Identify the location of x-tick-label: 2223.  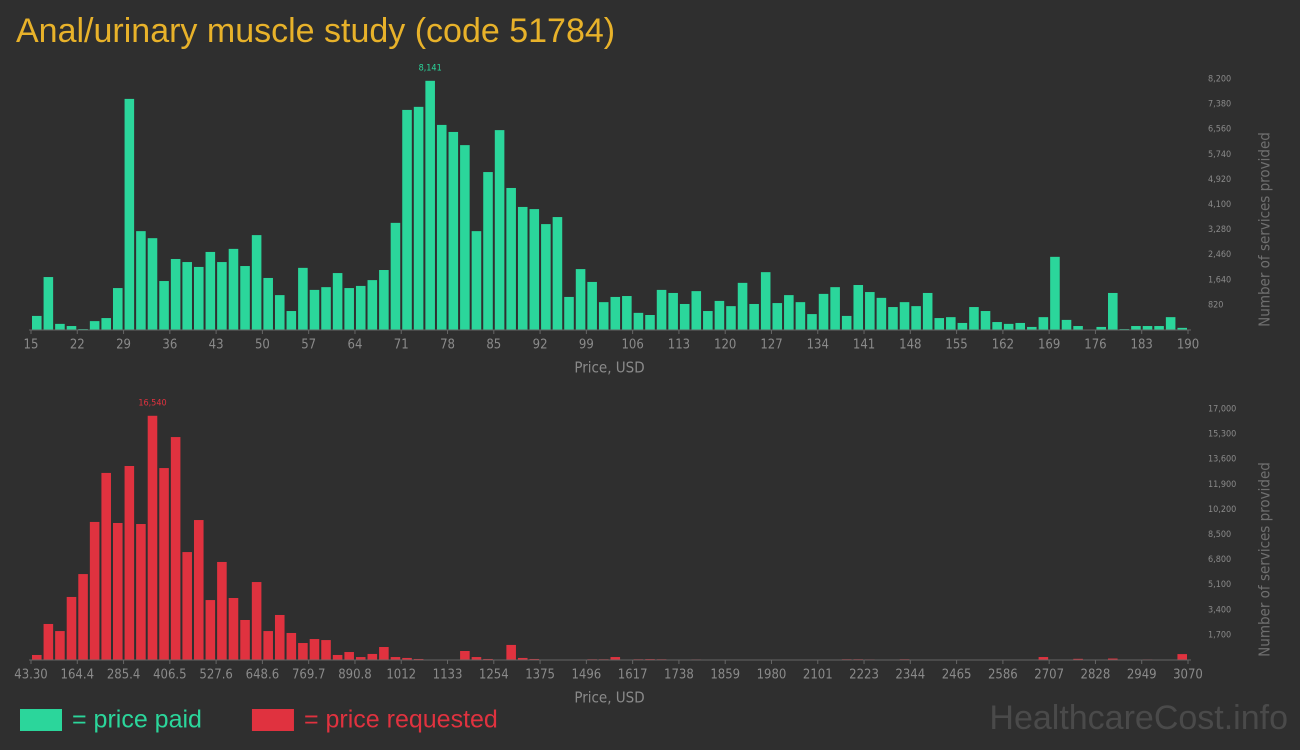
(864, 675).